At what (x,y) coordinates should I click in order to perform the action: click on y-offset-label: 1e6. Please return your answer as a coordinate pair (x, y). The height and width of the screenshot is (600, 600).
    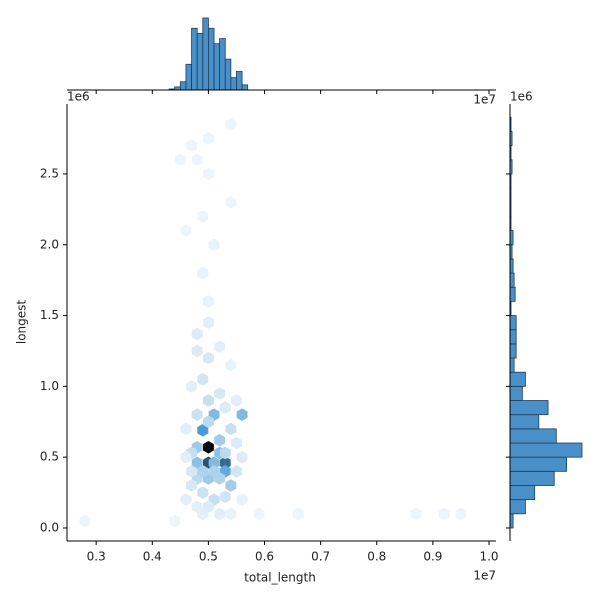
    Looking at the image, I should click on (78, 97).